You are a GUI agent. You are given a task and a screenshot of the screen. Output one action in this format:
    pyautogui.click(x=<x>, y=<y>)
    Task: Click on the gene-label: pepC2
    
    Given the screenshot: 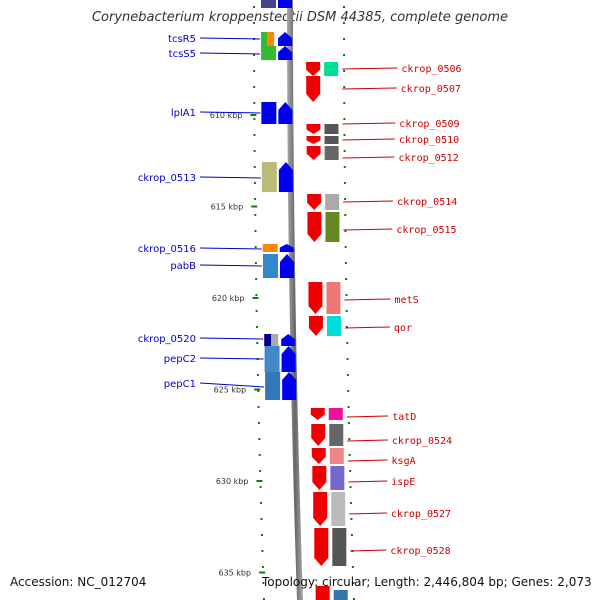 What is the action you would take?
    pyautogui.click(x=180, y=359)
    